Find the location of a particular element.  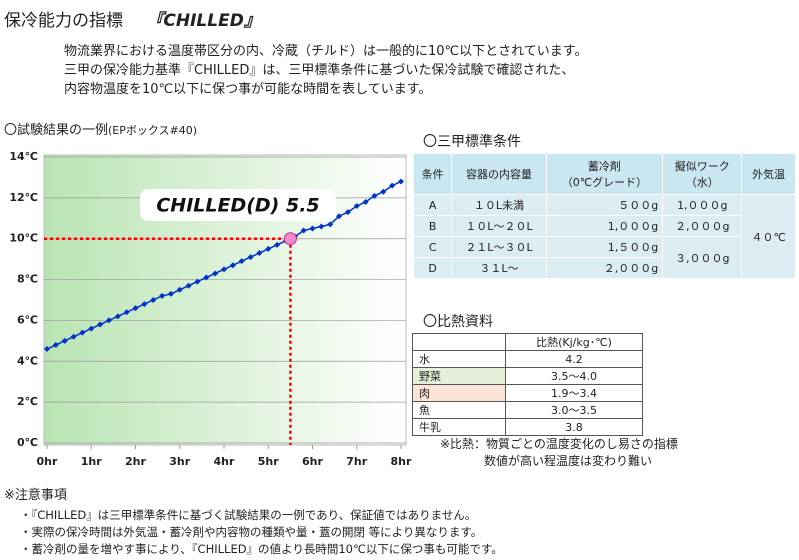

x-tick-label: 7hr is located at coordinates (356, 461).